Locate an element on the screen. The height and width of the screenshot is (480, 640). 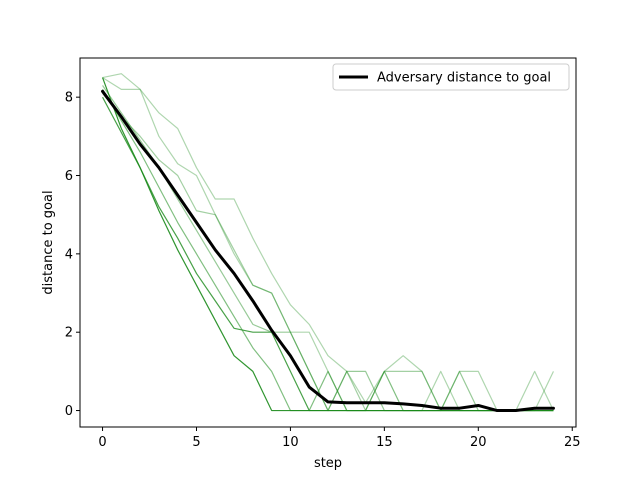
y-axis-label: distance to goal is located at coordinates (48, 242).